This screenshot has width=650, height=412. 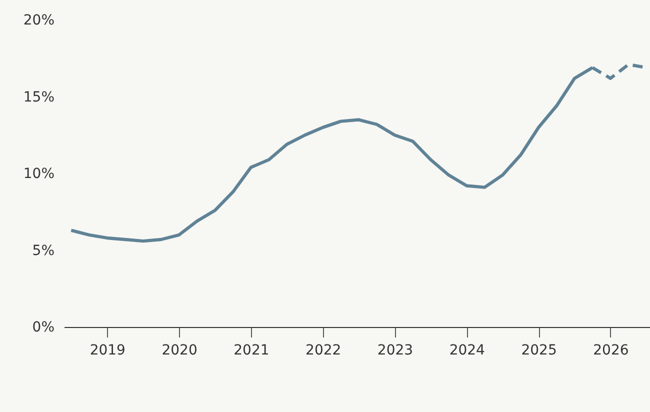 I want to click on y-tick-label: 15%, so click(x=38, y=97).